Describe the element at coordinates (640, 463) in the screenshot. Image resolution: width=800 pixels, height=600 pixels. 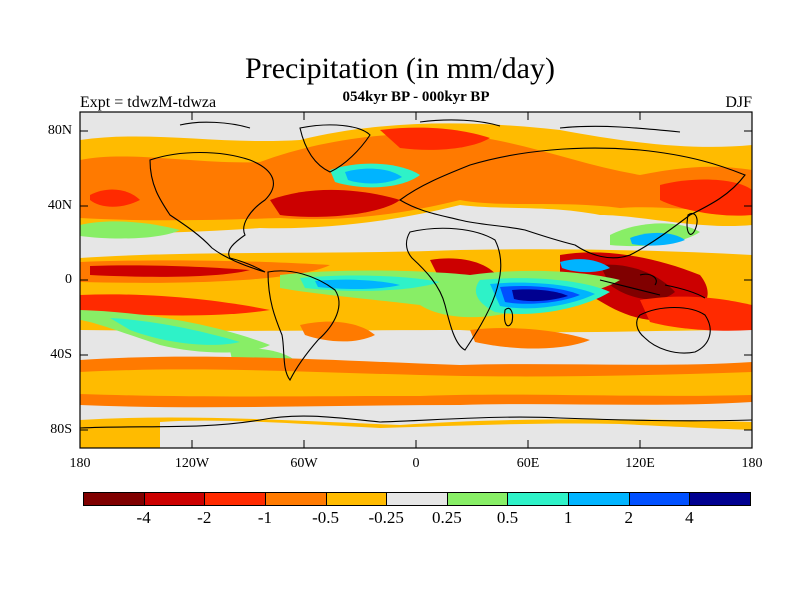
I see `lon-label-120e: 120E` at that location.